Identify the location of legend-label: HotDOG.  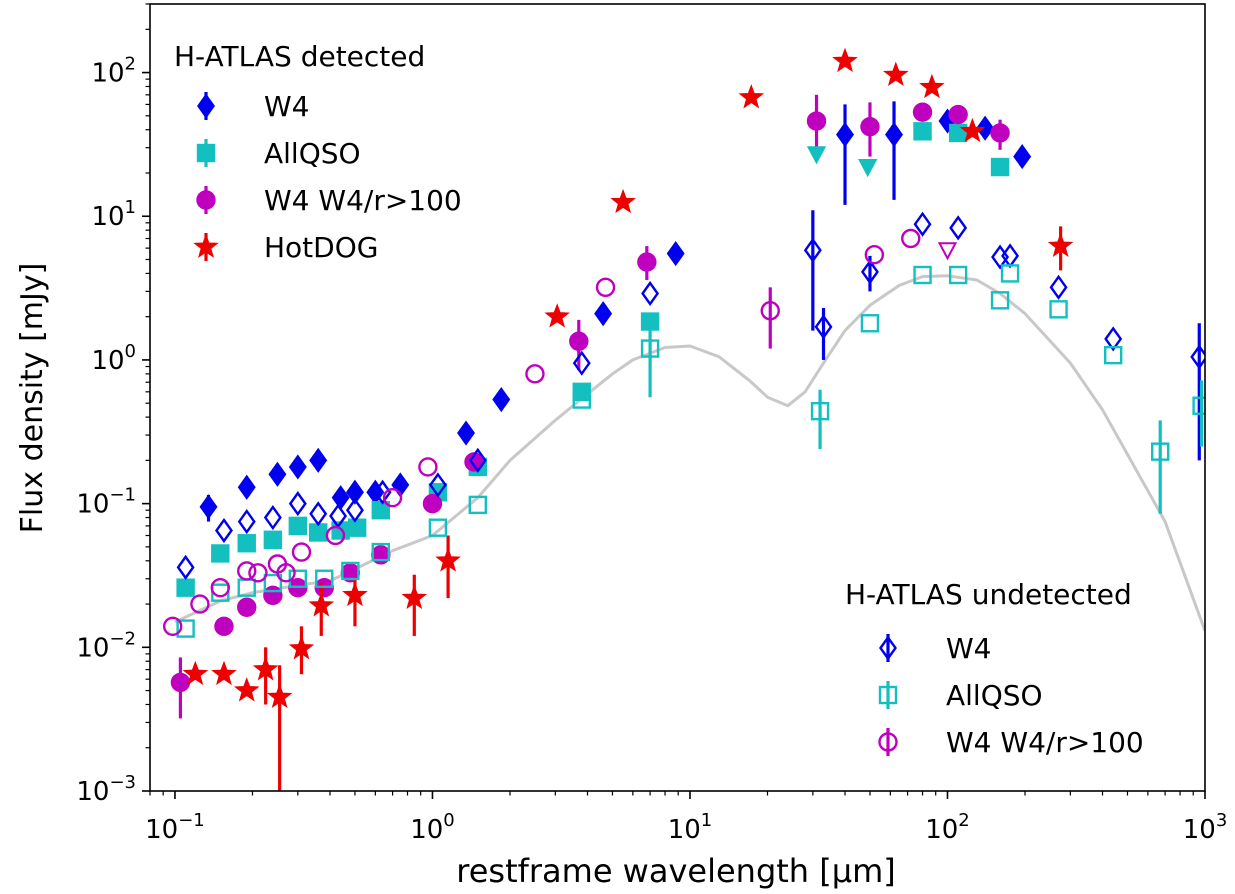
(321, 247).